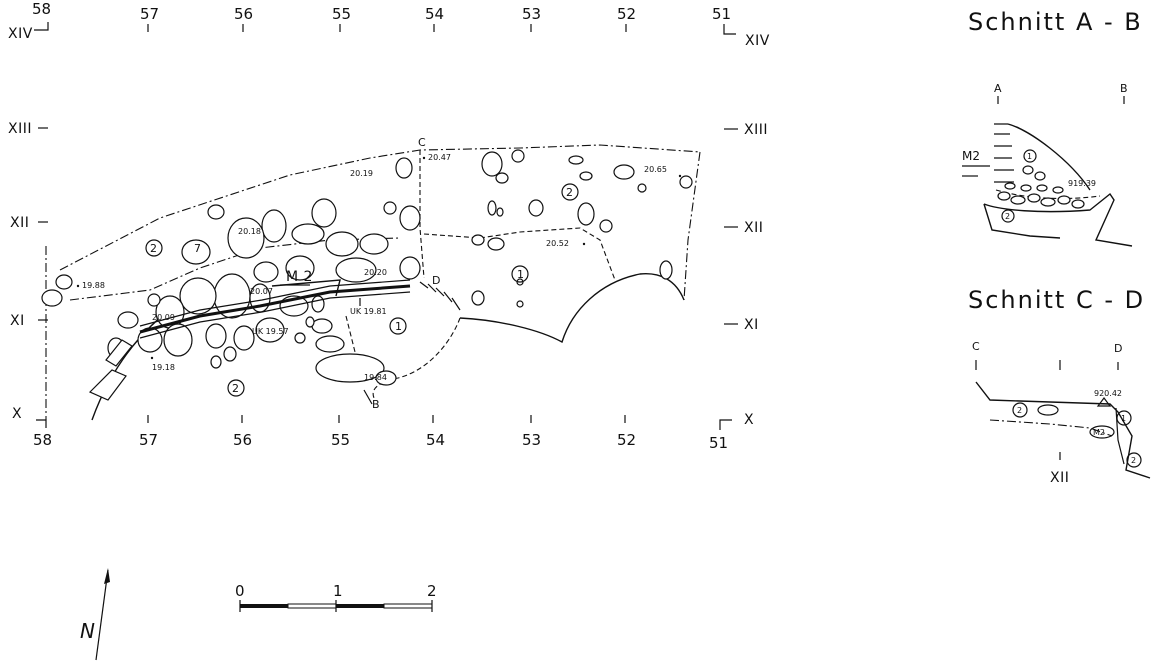 Image resolution: width=1175 pixels, height=662 pixels. I want to click on scale-label-0: 0, so click(240, 591).